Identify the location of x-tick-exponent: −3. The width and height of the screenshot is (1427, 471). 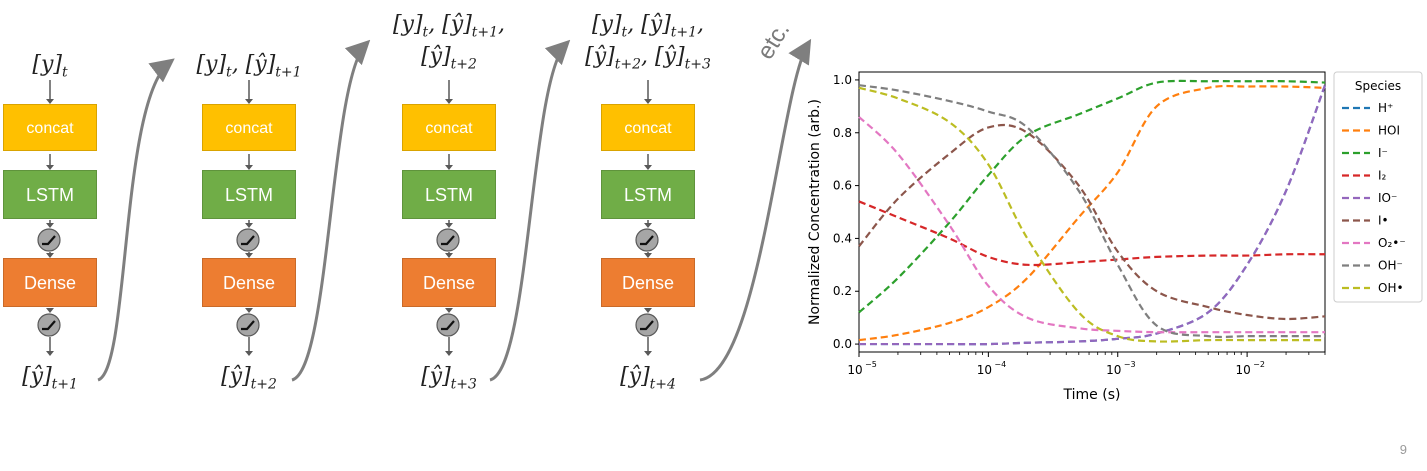
(1130, 364).